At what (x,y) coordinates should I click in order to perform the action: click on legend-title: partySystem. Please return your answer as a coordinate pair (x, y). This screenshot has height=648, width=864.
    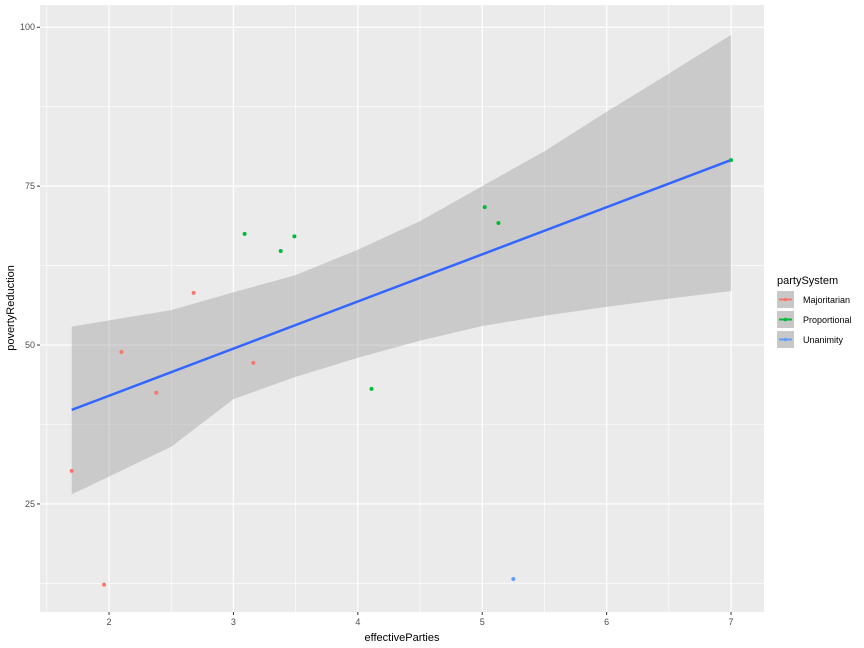
    Looking at the image, I should click on (807, 281).